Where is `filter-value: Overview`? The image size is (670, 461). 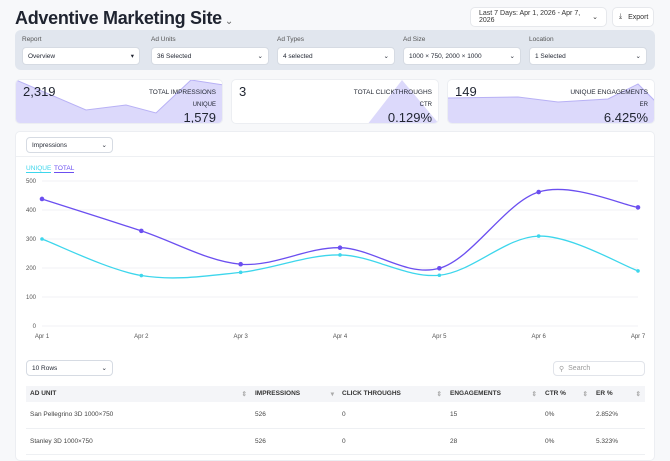 filter-value: Overview is located at coordinates (42, 56).